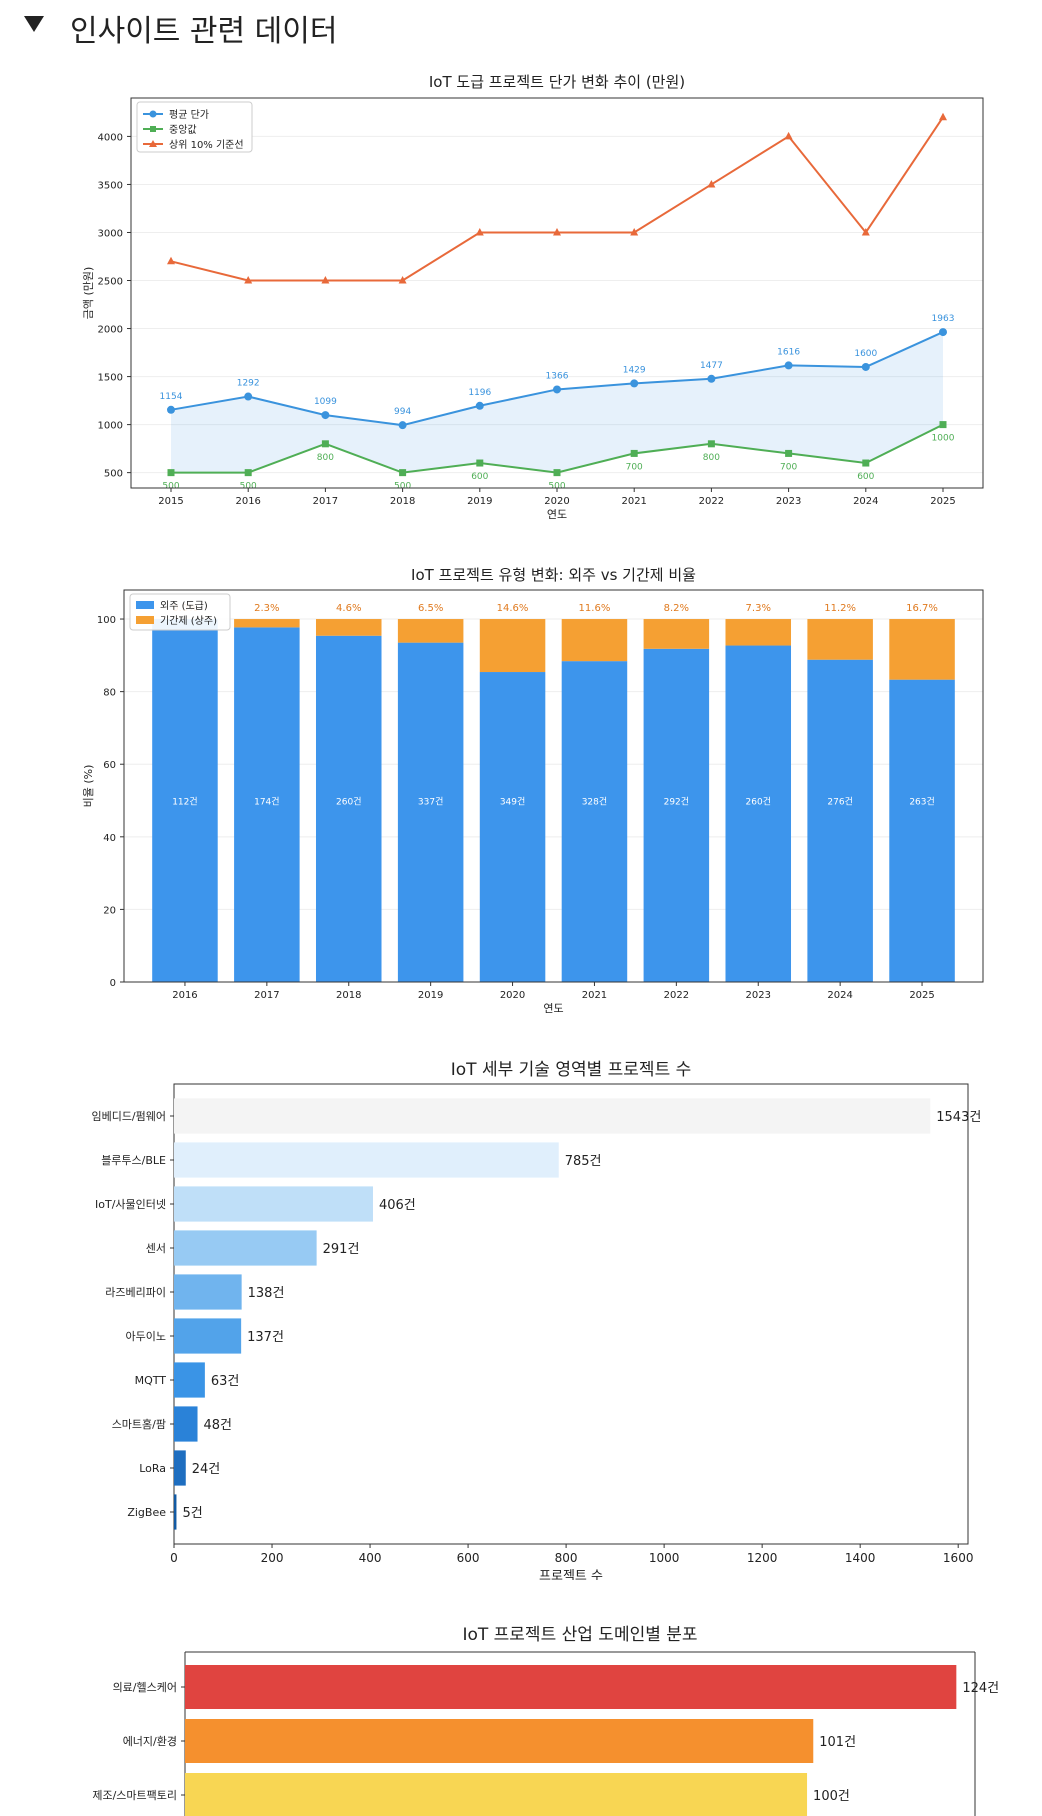 Image resolution: width=1042 pixels, height=1816 pixels. What do you see at coordinates (865, 477) in the screenshot?
I see `data-label: 600` at bounding box center [865, 477].